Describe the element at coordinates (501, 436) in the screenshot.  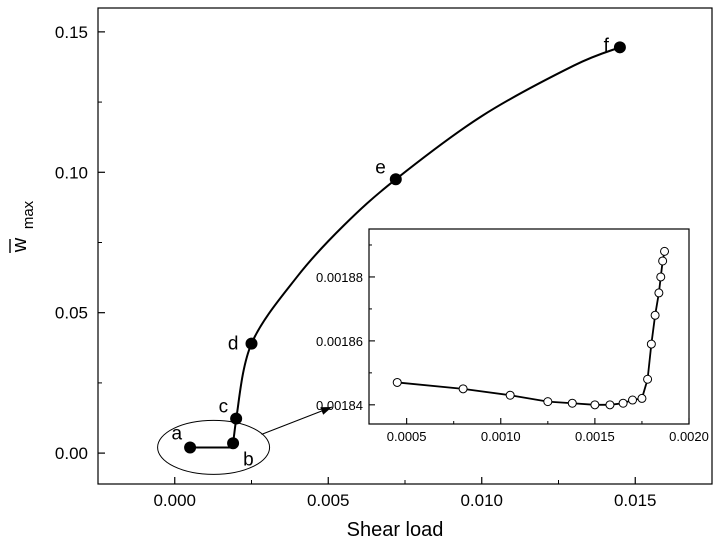
I see `inset-x-tick-label: 0.0010` at that location.